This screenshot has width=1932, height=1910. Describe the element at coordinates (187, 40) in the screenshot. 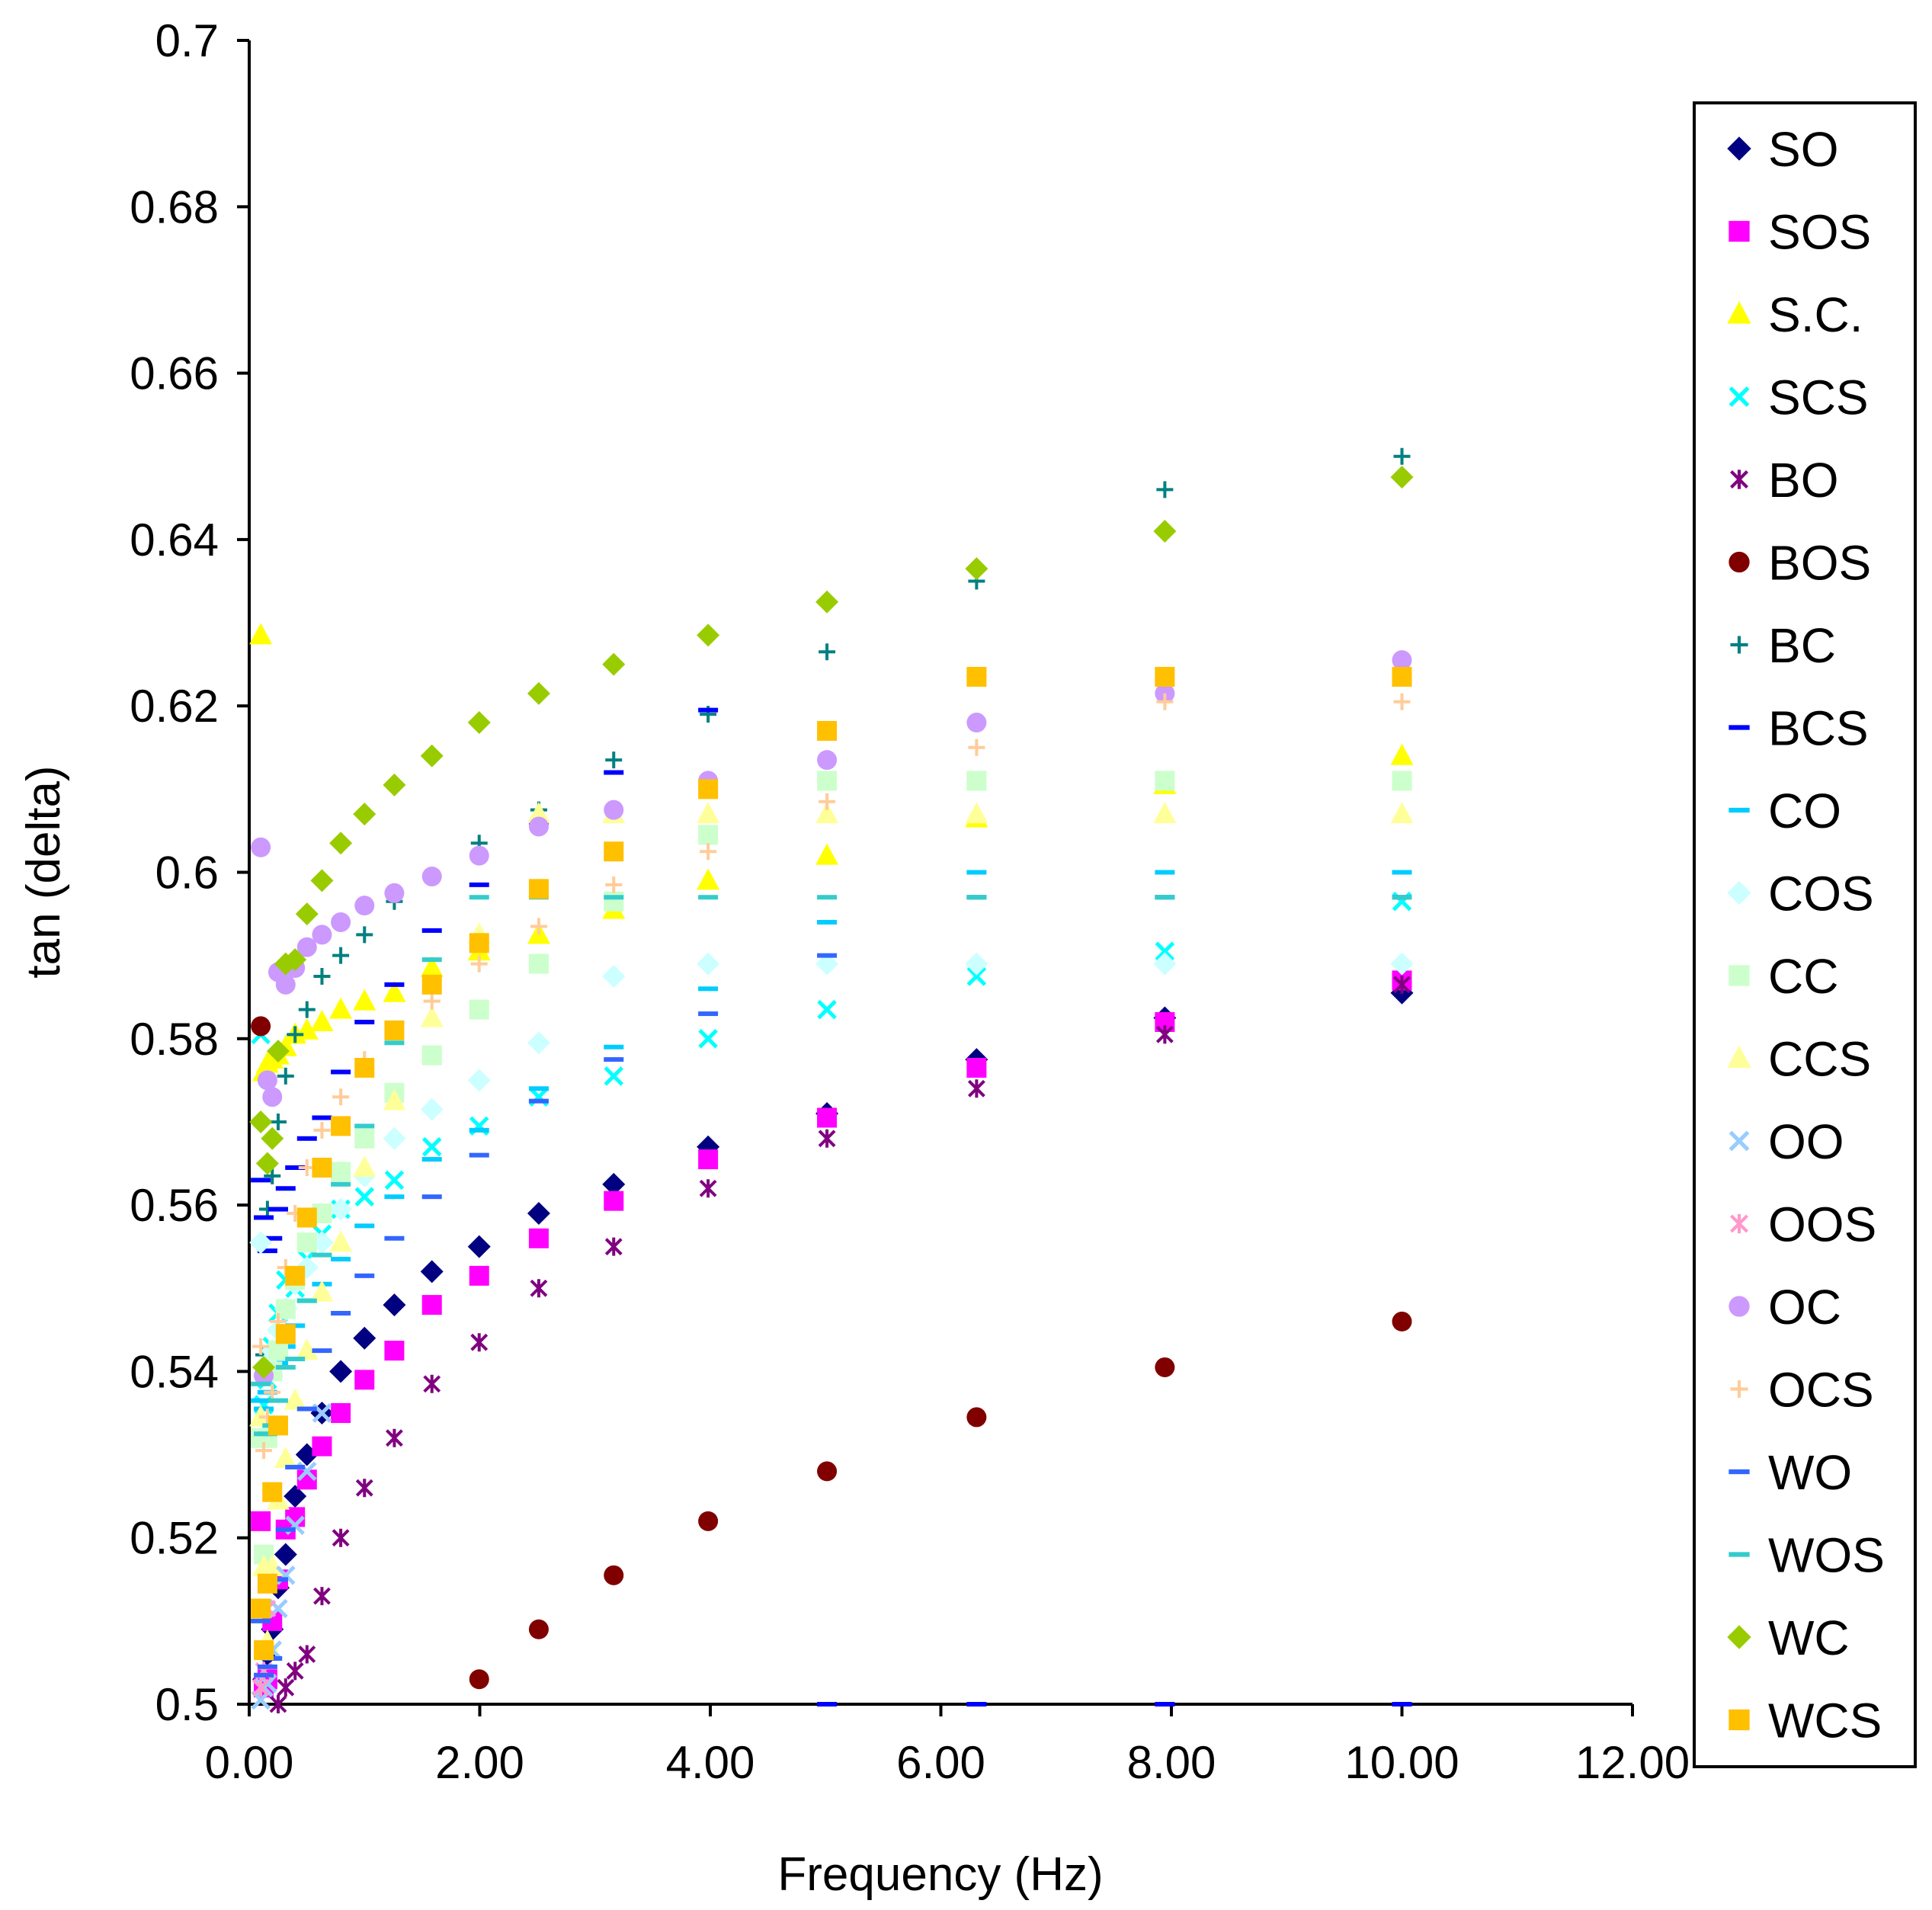

I see `y-tick-label: 0.7` at that location.